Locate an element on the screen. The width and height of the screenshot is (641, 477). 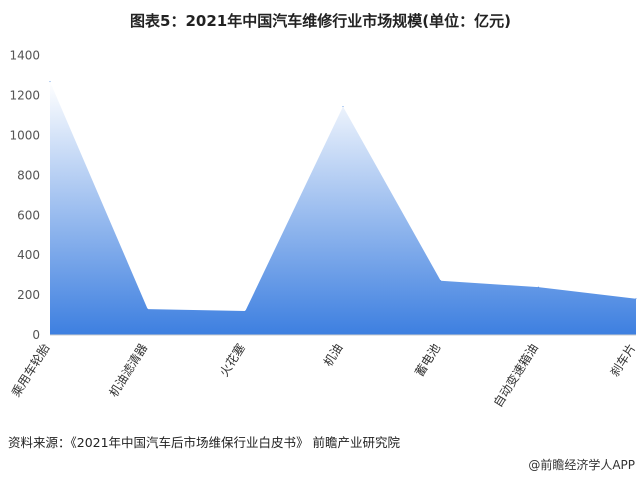
y-tick-label: 200 is located at coordinates (28, 295).